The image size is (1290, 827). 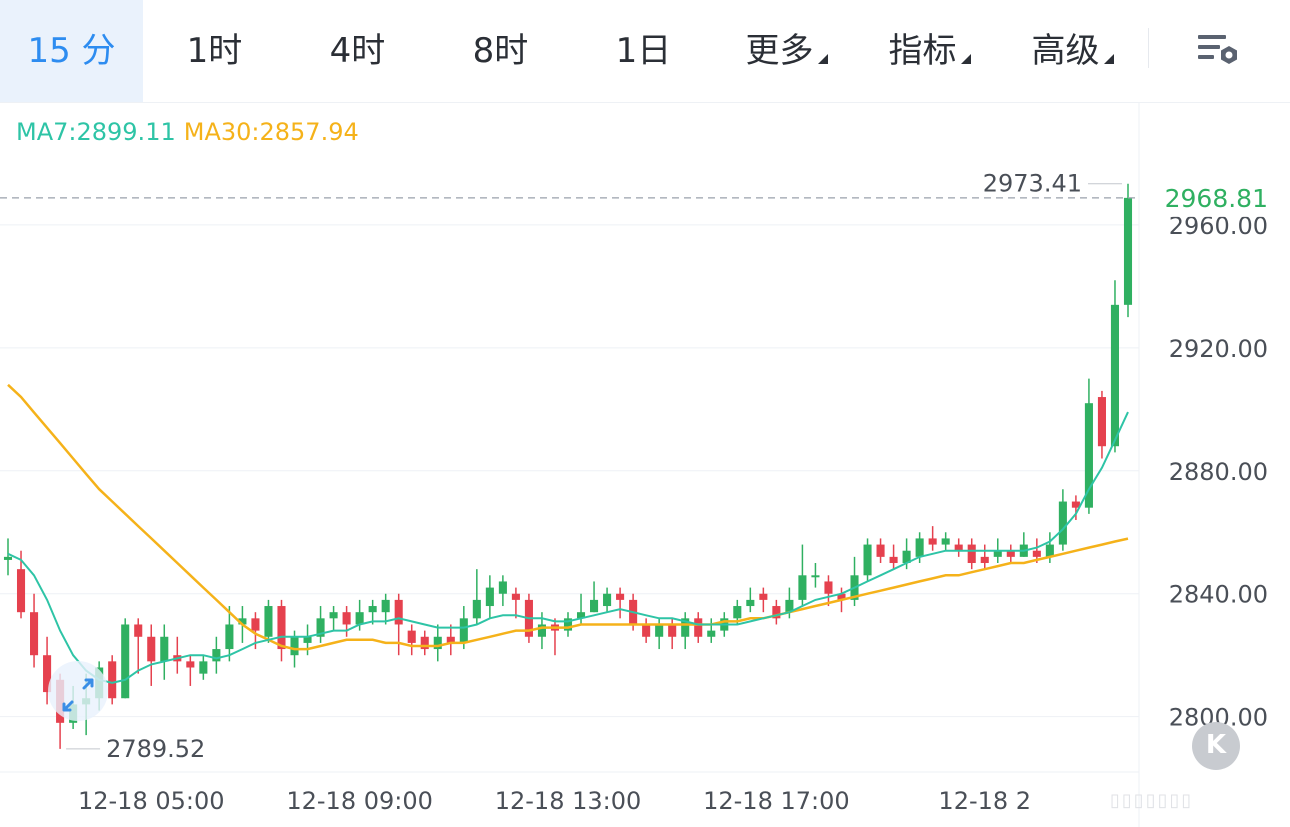 I want to click on tab-label: 1时, so click(x=214, y=51).